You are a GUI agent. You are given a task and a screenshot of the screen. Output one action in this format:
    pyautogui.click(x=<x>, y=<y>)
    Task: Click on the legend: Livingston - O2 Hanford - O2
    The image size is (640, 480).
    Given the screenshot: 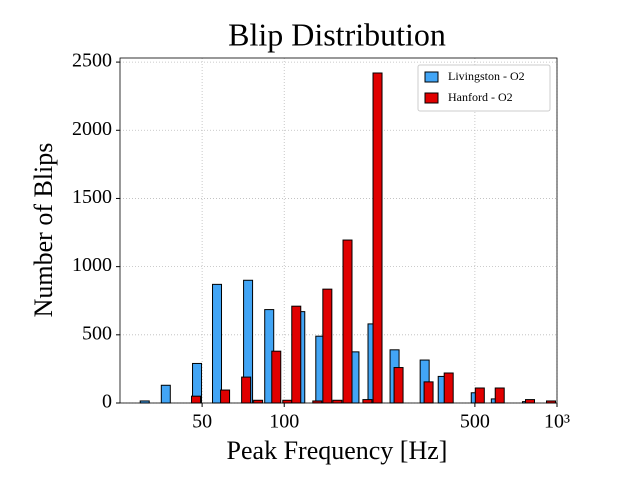 What is the action you would take?
    pyautogui.click(x=484, y=88)
    